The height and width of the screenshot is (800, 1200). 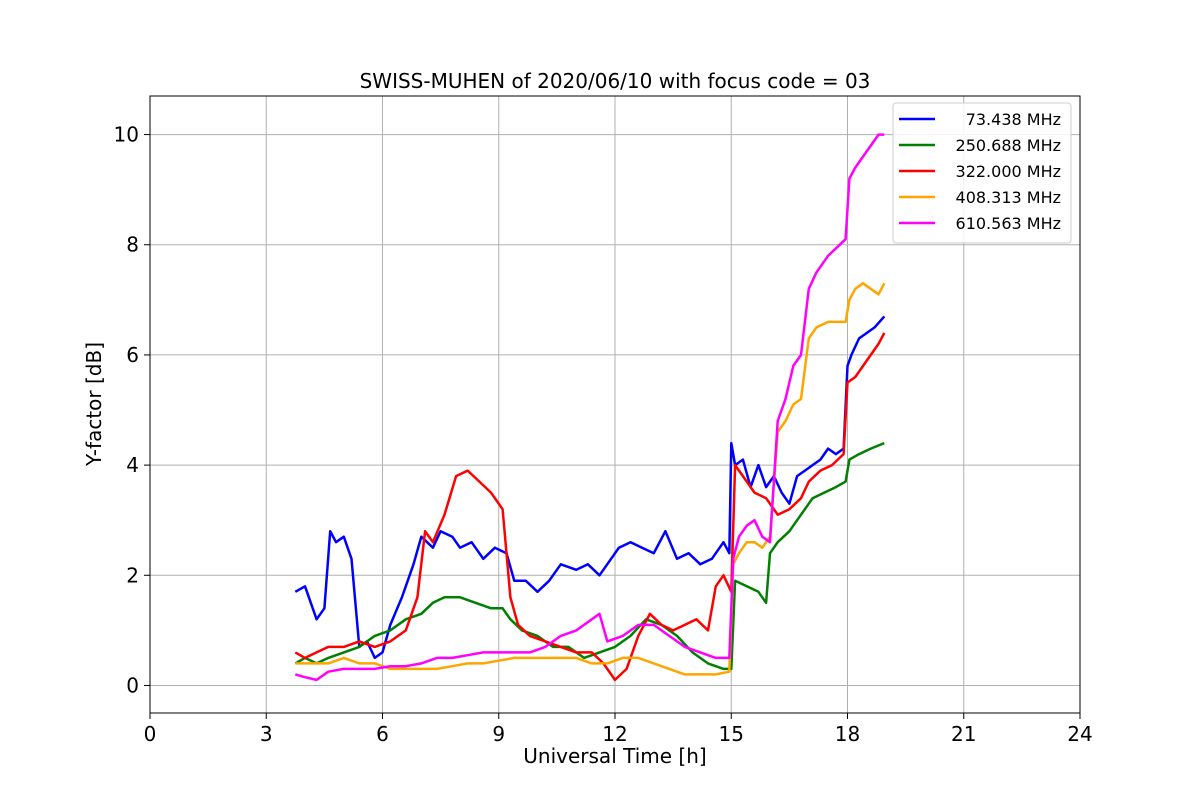 I want to click on x-tick-label: 24, so click(x=1079, y=734).